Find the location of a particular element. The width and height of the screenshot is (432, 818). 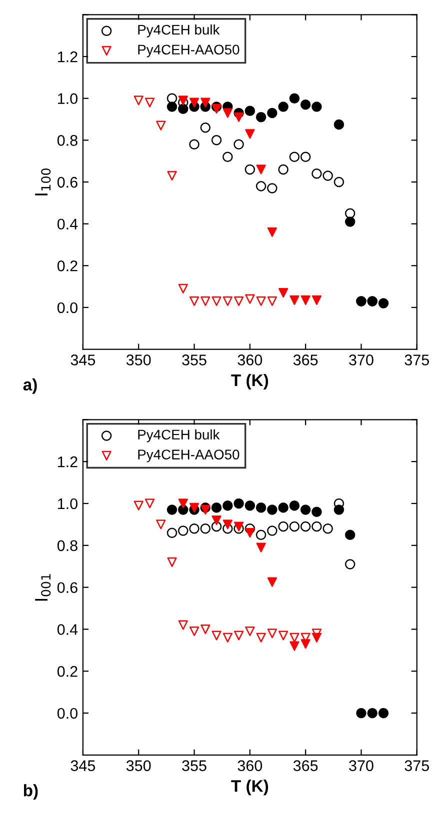

y-axis-title: I$_{001}$ is located at coordinates (43, 587).